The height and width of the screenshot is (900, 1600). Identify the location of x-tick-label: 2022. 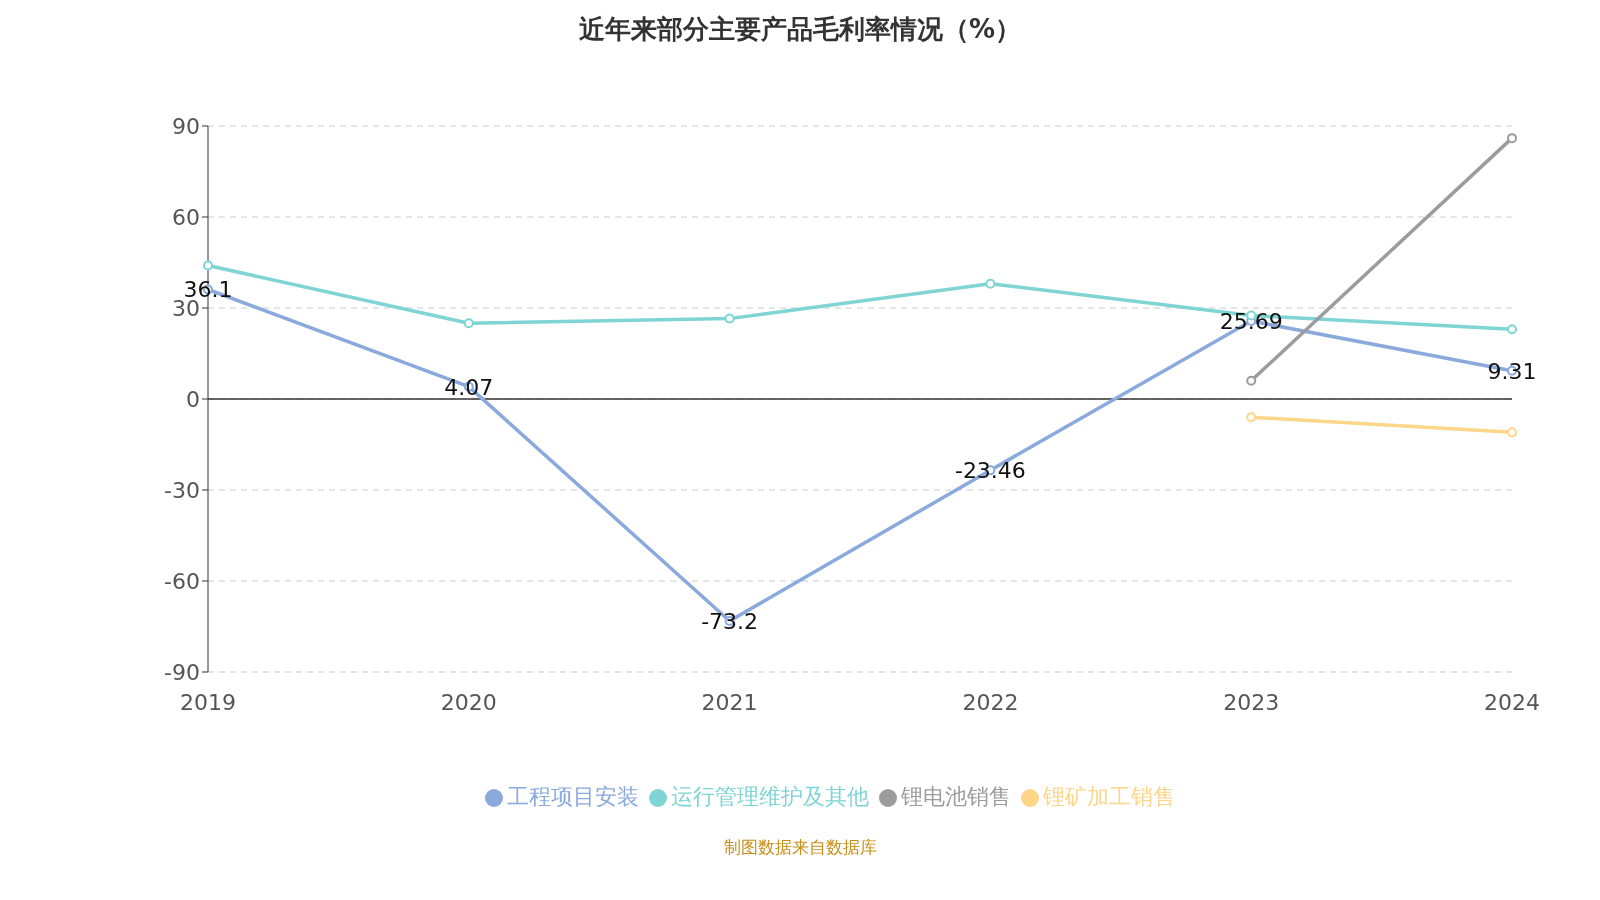
(990, 702).